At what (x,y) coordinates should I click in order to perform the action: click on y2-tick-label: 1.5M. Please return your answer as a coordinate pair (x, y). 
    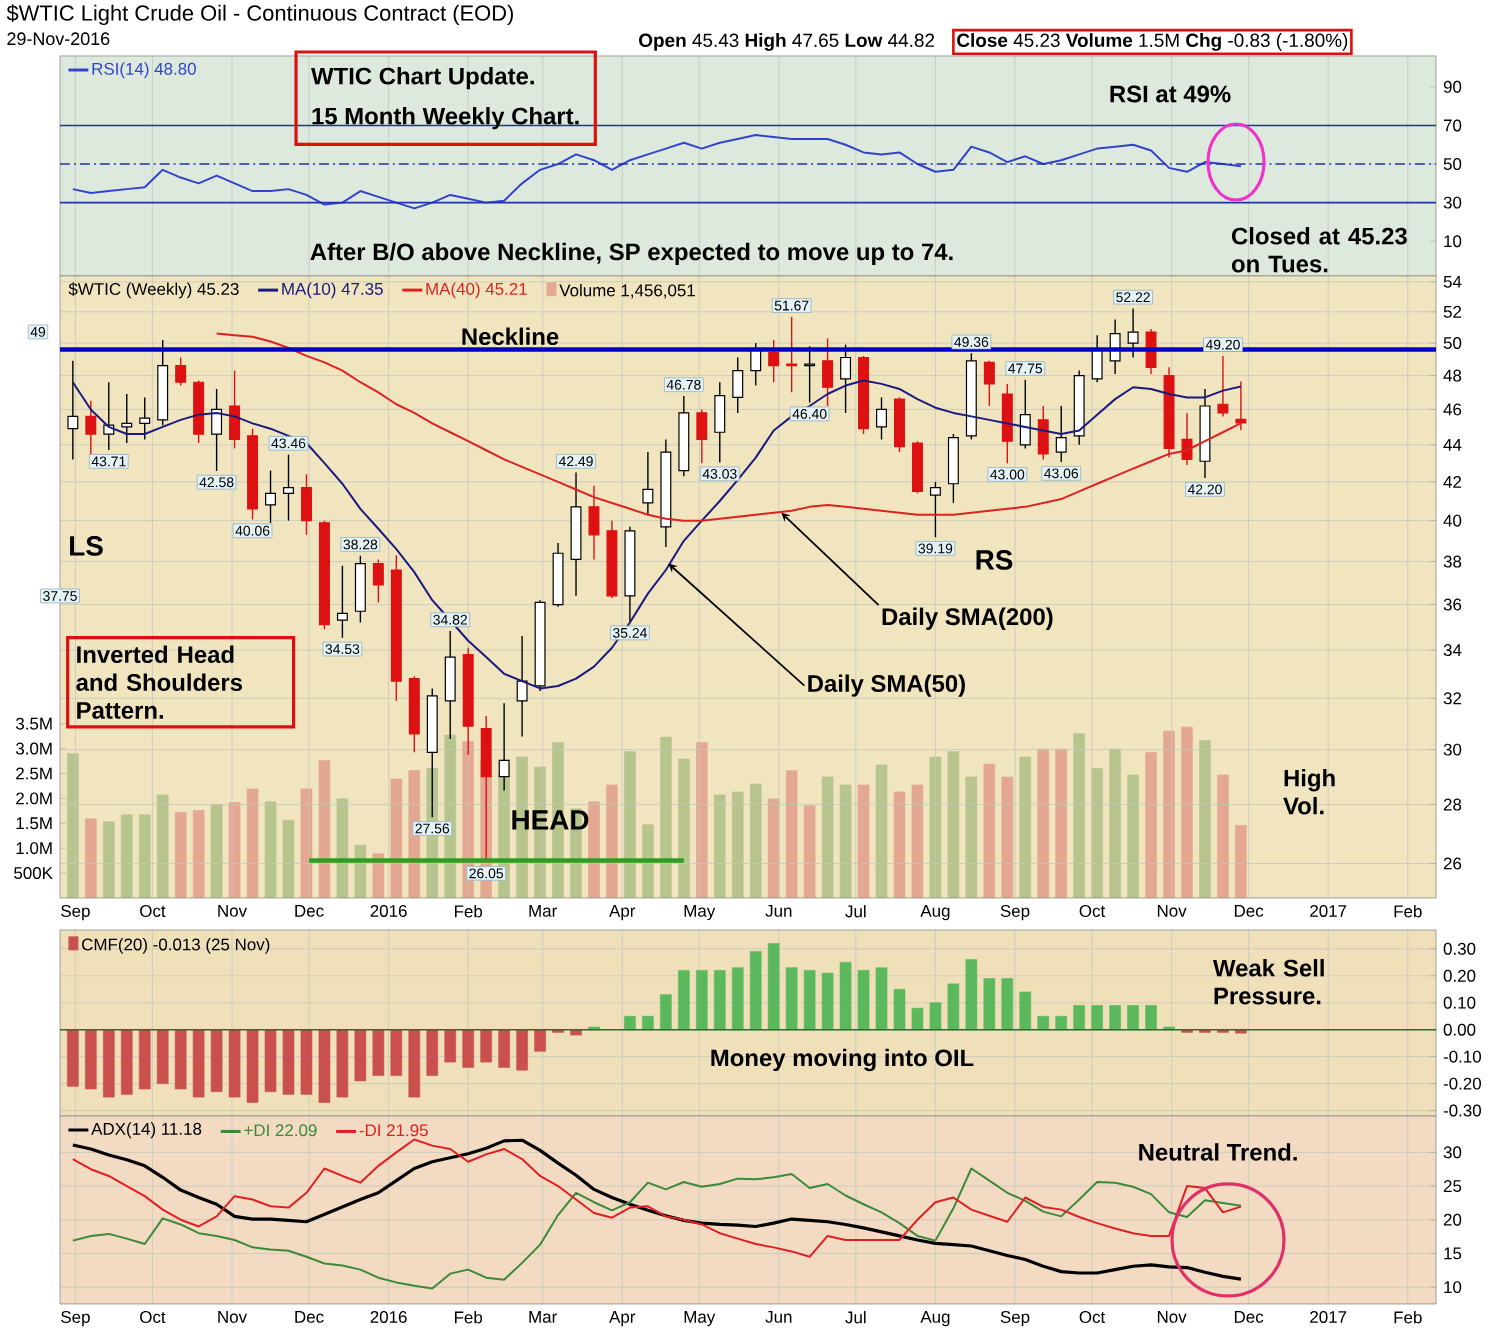
    Looking at the image, I should click on (34, 823).